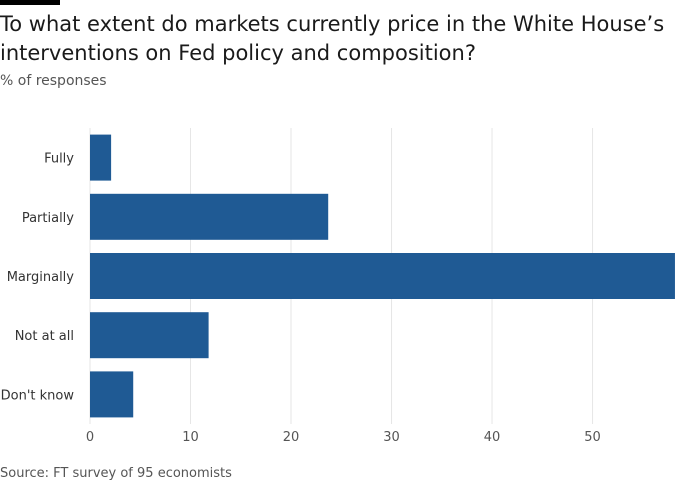 Image resolution: width=700 pixels, height=500 pixels. Describe the element at coordinates (149, 335) in the screenshot. I see `bar-not-at-all` at that location.